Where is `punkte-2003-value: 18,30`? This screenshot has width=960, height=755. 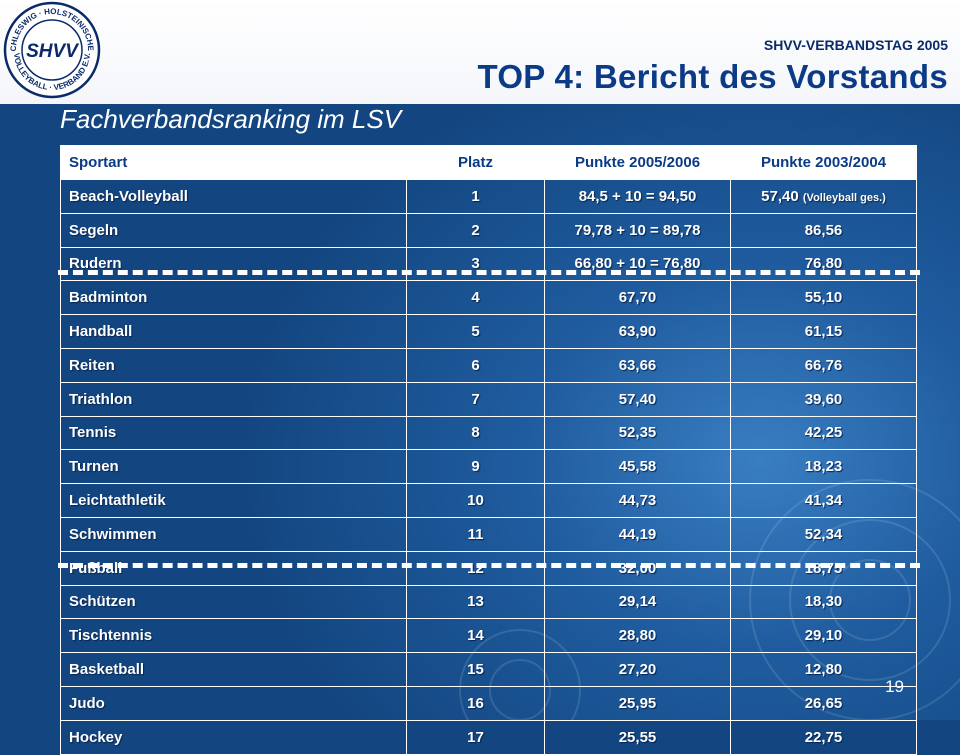
punkte-2003-value: 18,30 is located at coordinates (823, 602).